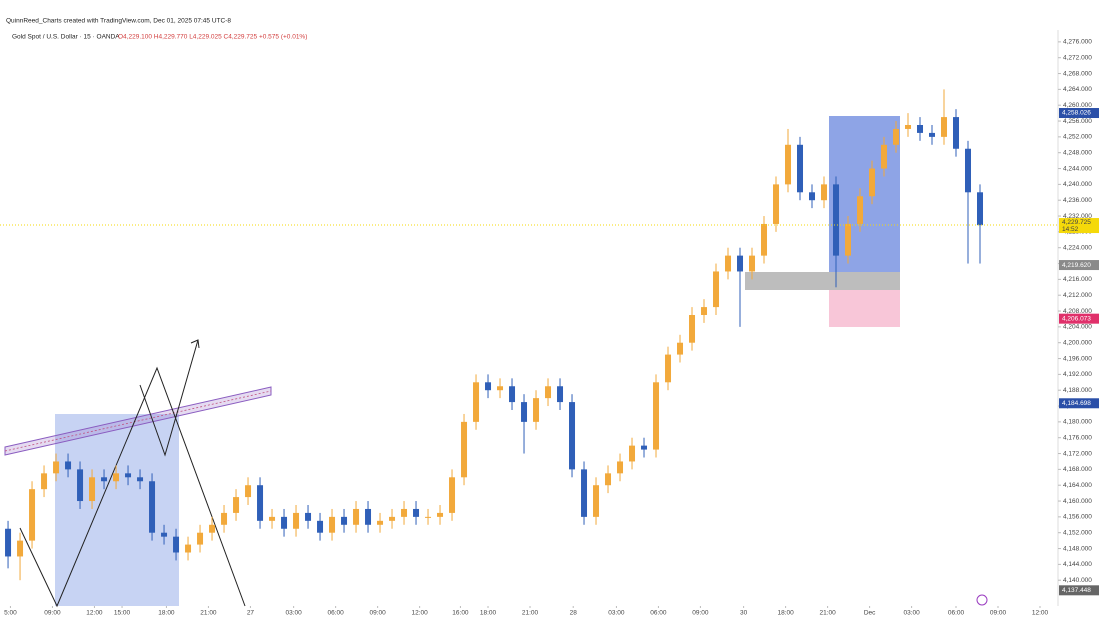 The image size is (1105, 621). Describe the element at coordinates (169, 398) in the screenshot. I see `projection` at that location.